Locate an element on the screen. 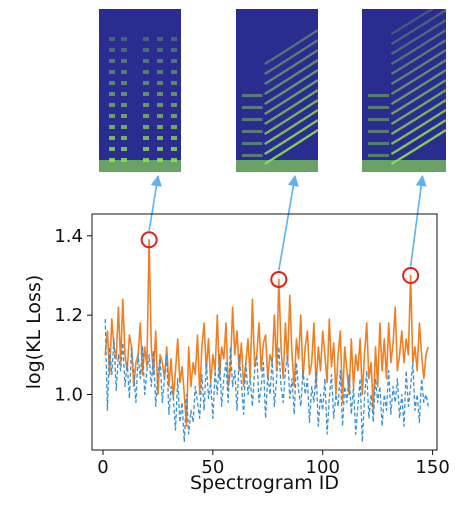  x-tick-label: 150 is located at coordinates (432, 467).